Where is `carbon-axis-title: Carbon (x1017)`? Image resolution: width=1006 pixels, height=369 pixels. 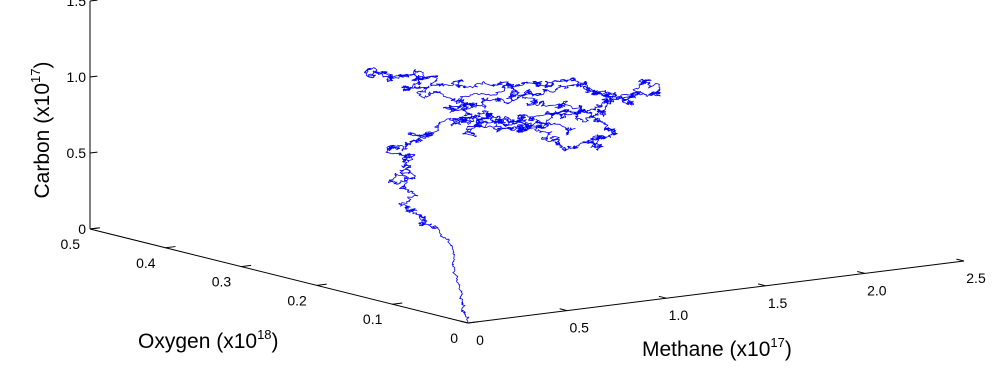 carbon-axis-title: Carbon (x1017) is located at coordinates (41, 129).